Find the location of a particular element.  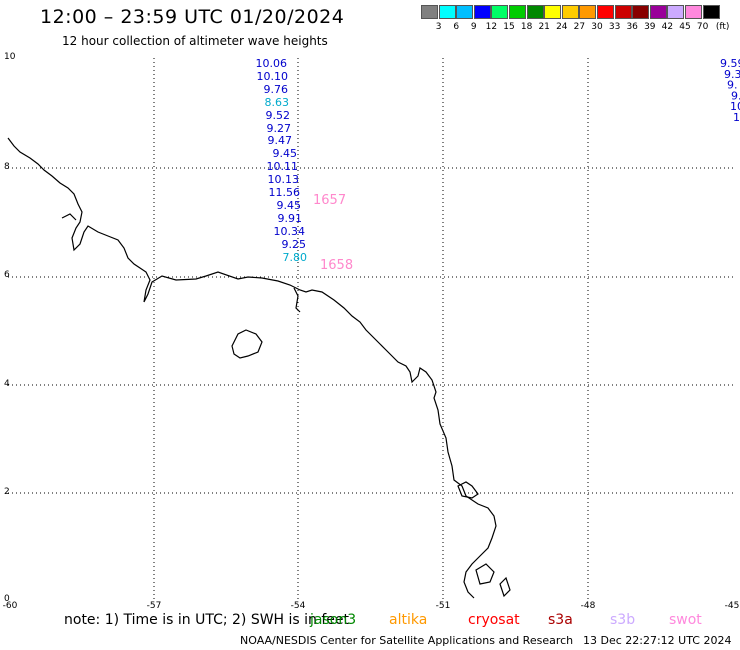

swh-value-label: 10.10 is located at coordinates (272, 76).